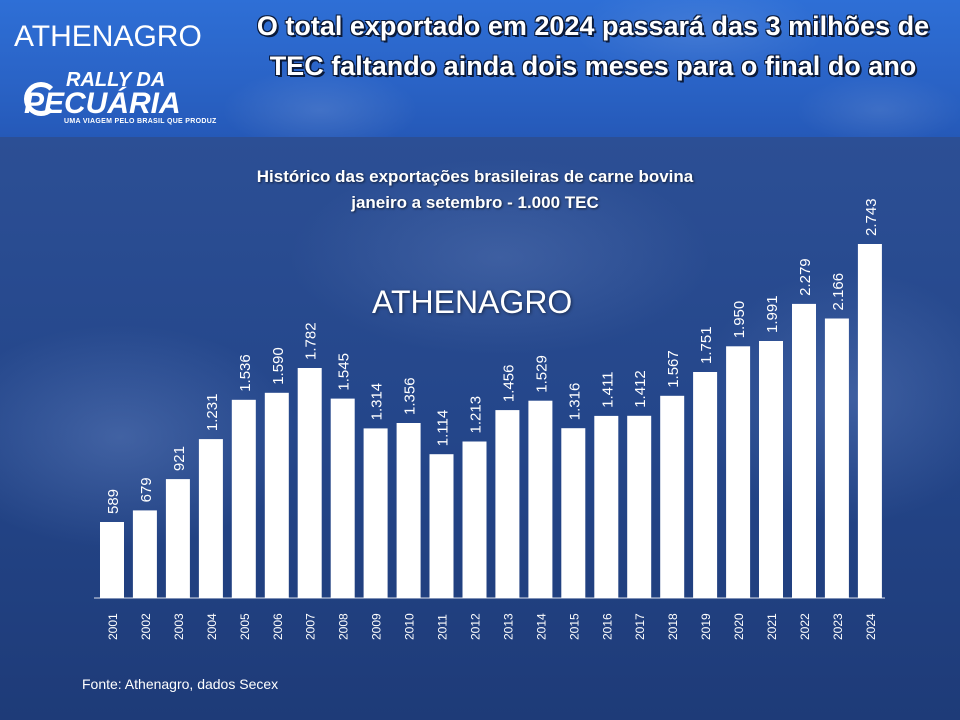 The width and height of the screenshot is (960, 720). What do you see at coordinates (507, 504) in the screenshot?
I see `bar-2013` at bounding box center [507, 504].